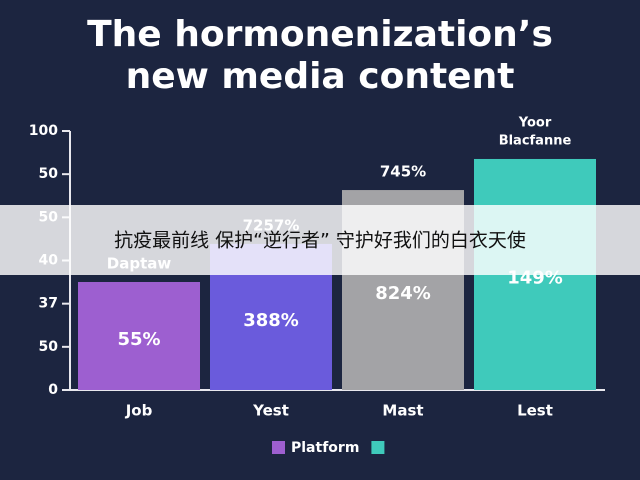  I want to click on top-label: Yoor, so click(535, 122).